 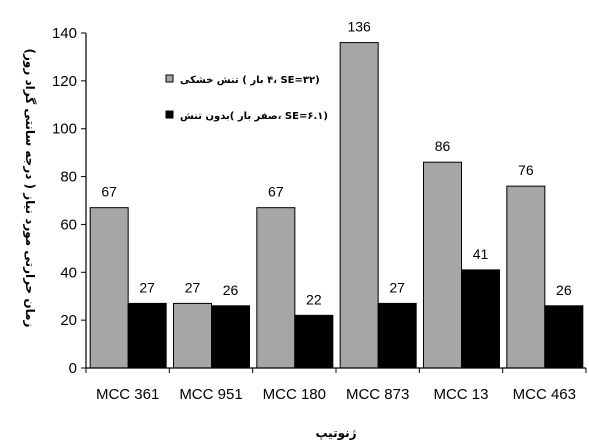 What do you see at coordinates (64, 129) in the screenshot?
I see `y-tick-label: 100` at bounding box center [64, 129].